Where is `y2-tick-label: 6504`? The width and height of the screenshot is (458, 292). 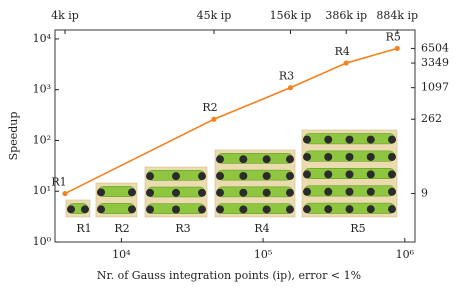
y2-tick-label: 6504 is located at coordinates (435, 47).